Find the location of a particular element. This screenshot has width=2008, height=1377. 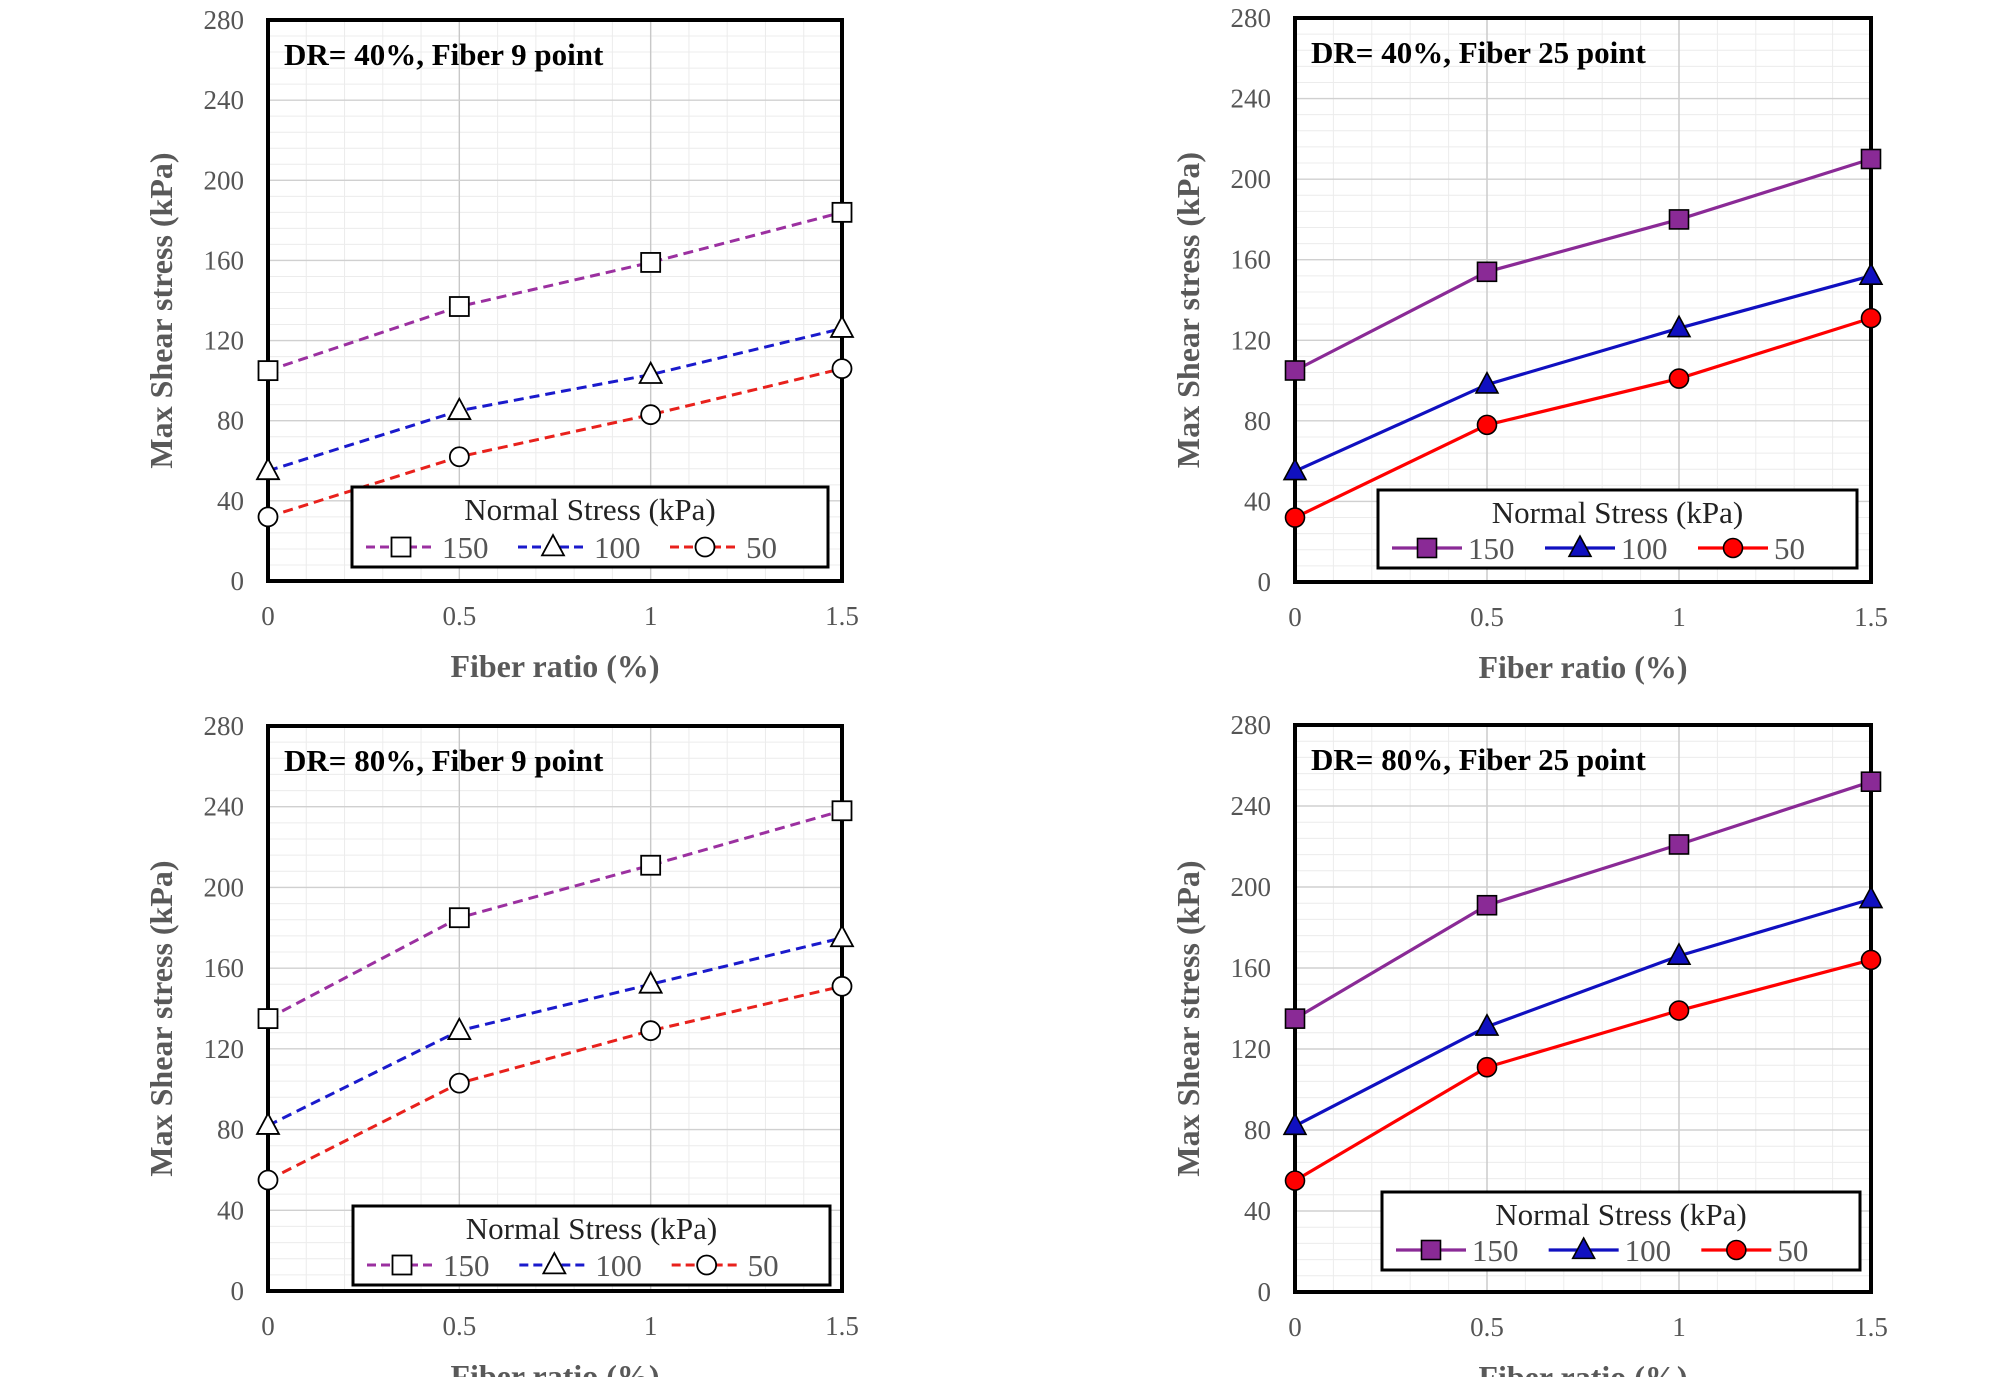

panel-title: DR= 40%, Fiber 25 point is located at coordinates (1479, 52).